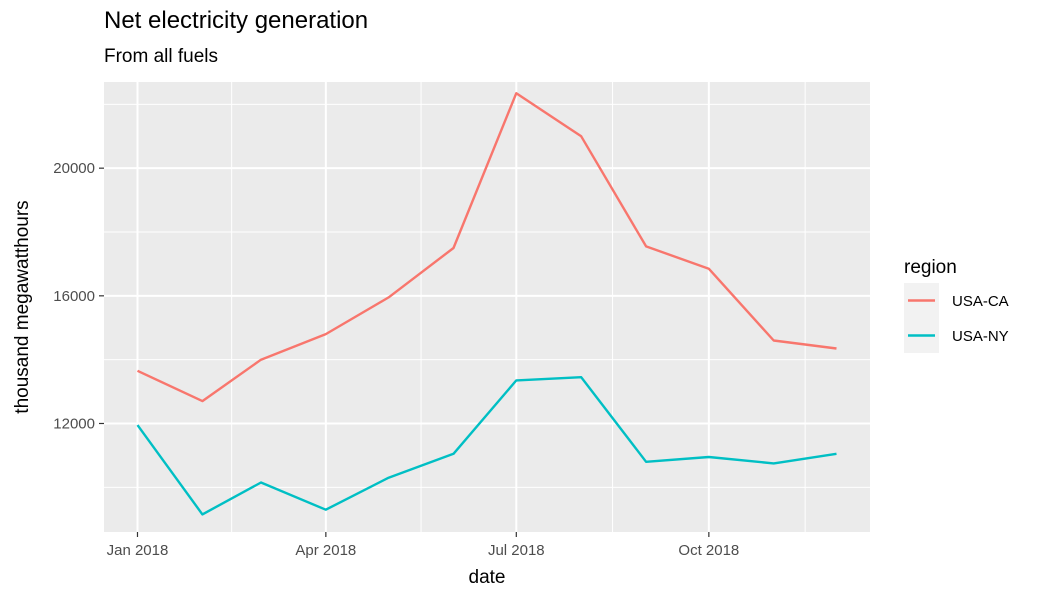 This screenshot has width=1050, height=600. Describe the element at coordinates (325, 550) in the screenshot. I see `x-tick-label: Apr 2018` at that location.